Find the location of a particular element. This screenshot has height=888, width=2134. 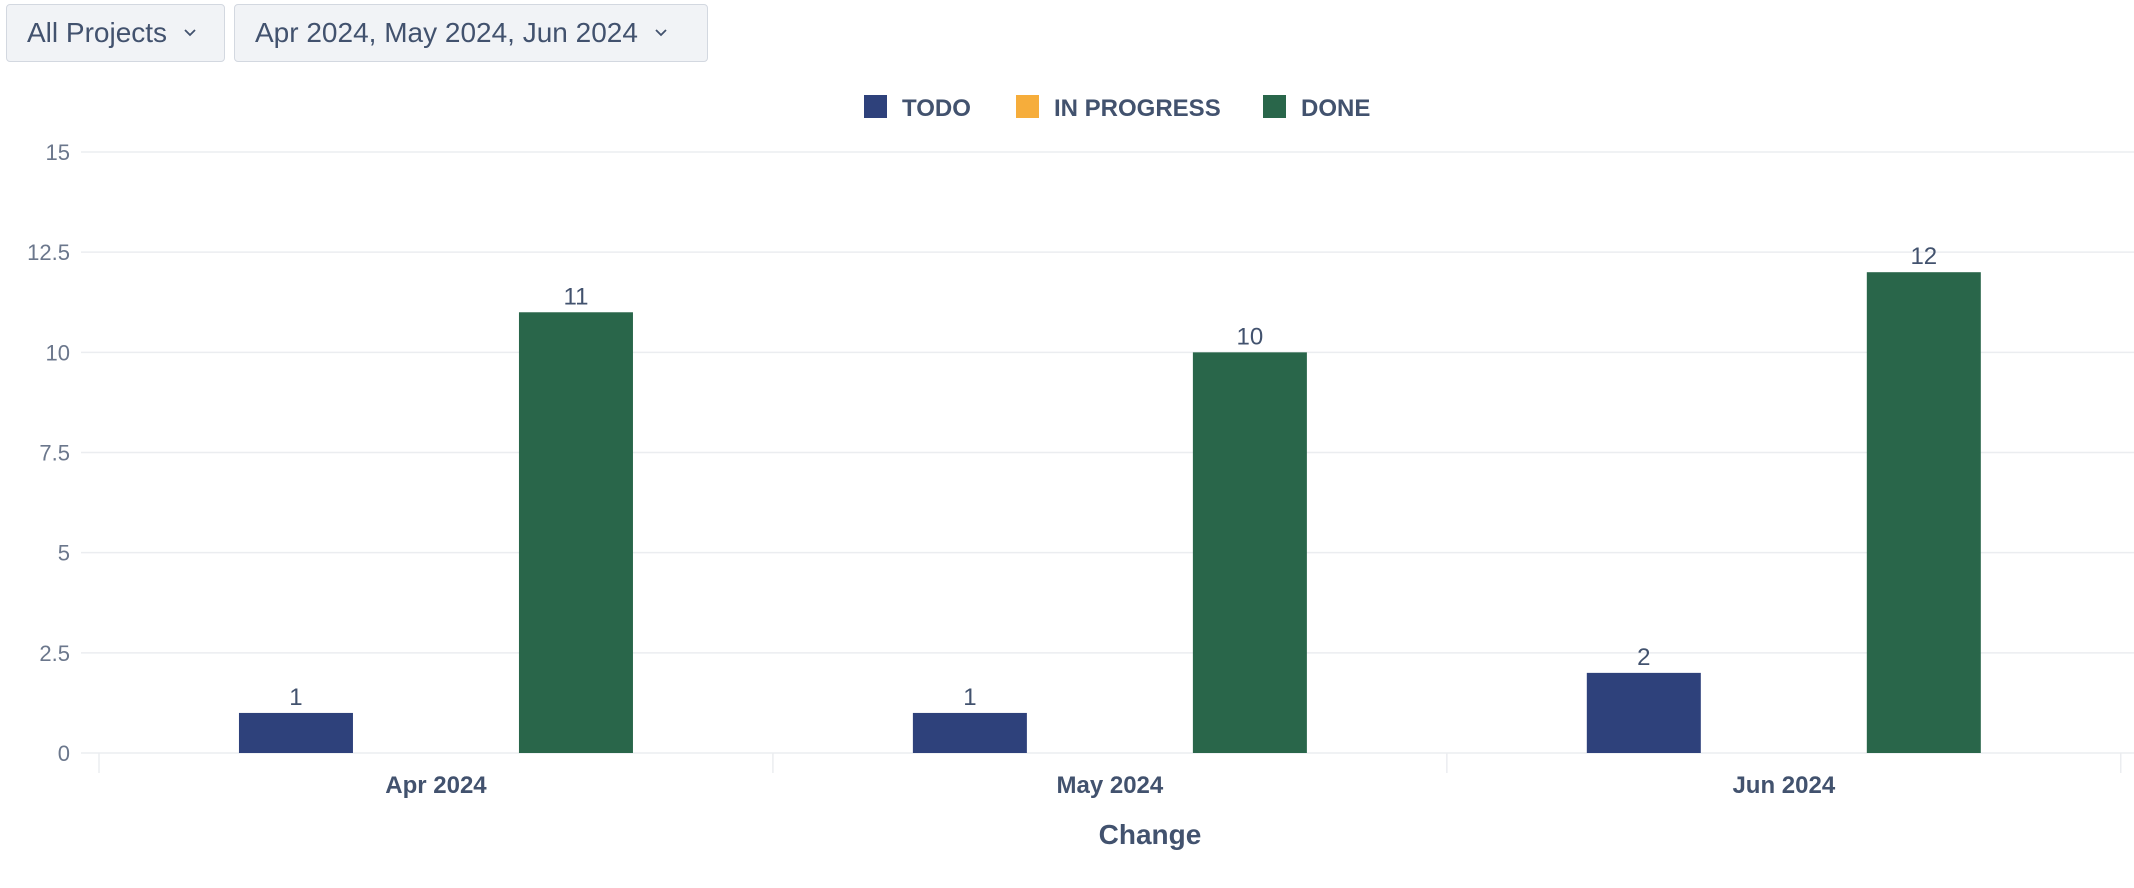

bar-value-label: 12 is located at coordinates (1923, 256).